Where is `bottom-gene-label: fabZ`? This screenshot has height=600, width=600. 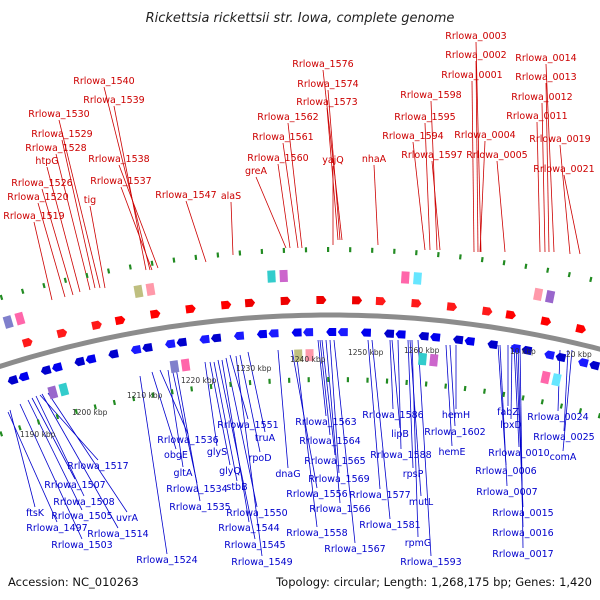 bottom-gene-label: fabZ is located at coordinates (508, 412).